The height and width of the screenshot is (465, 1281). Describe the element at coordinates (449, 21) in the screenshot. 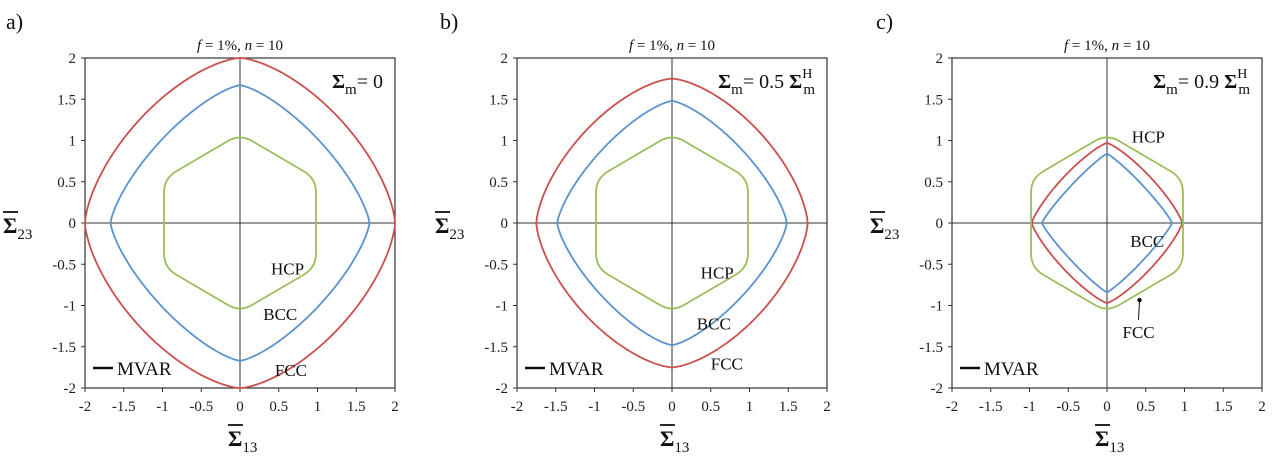

I see `panel-letter: b)` at that location.